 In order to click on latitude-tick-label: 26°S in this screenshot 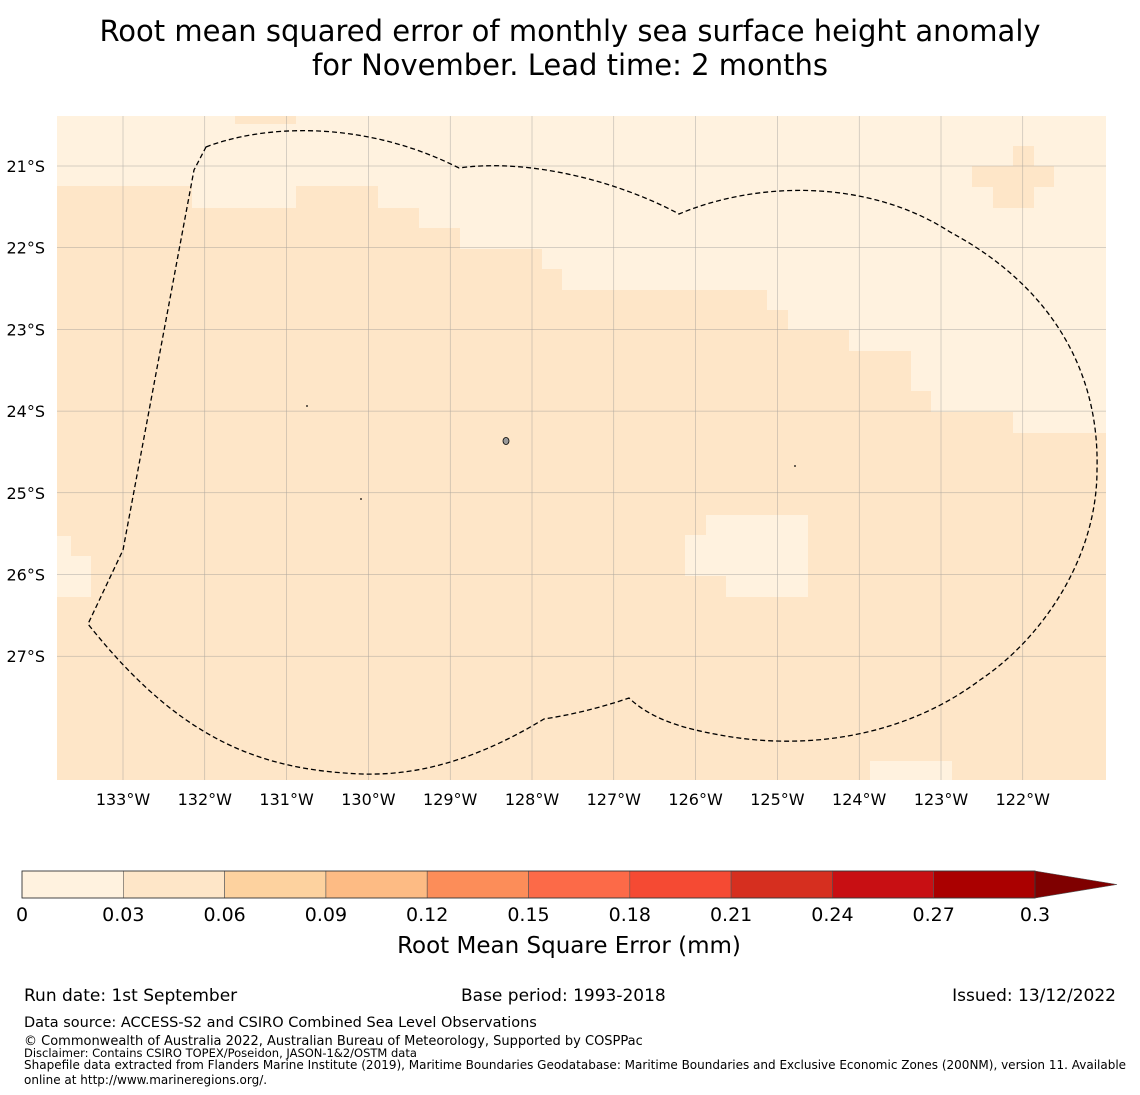, I will do `click(25, 575)`.